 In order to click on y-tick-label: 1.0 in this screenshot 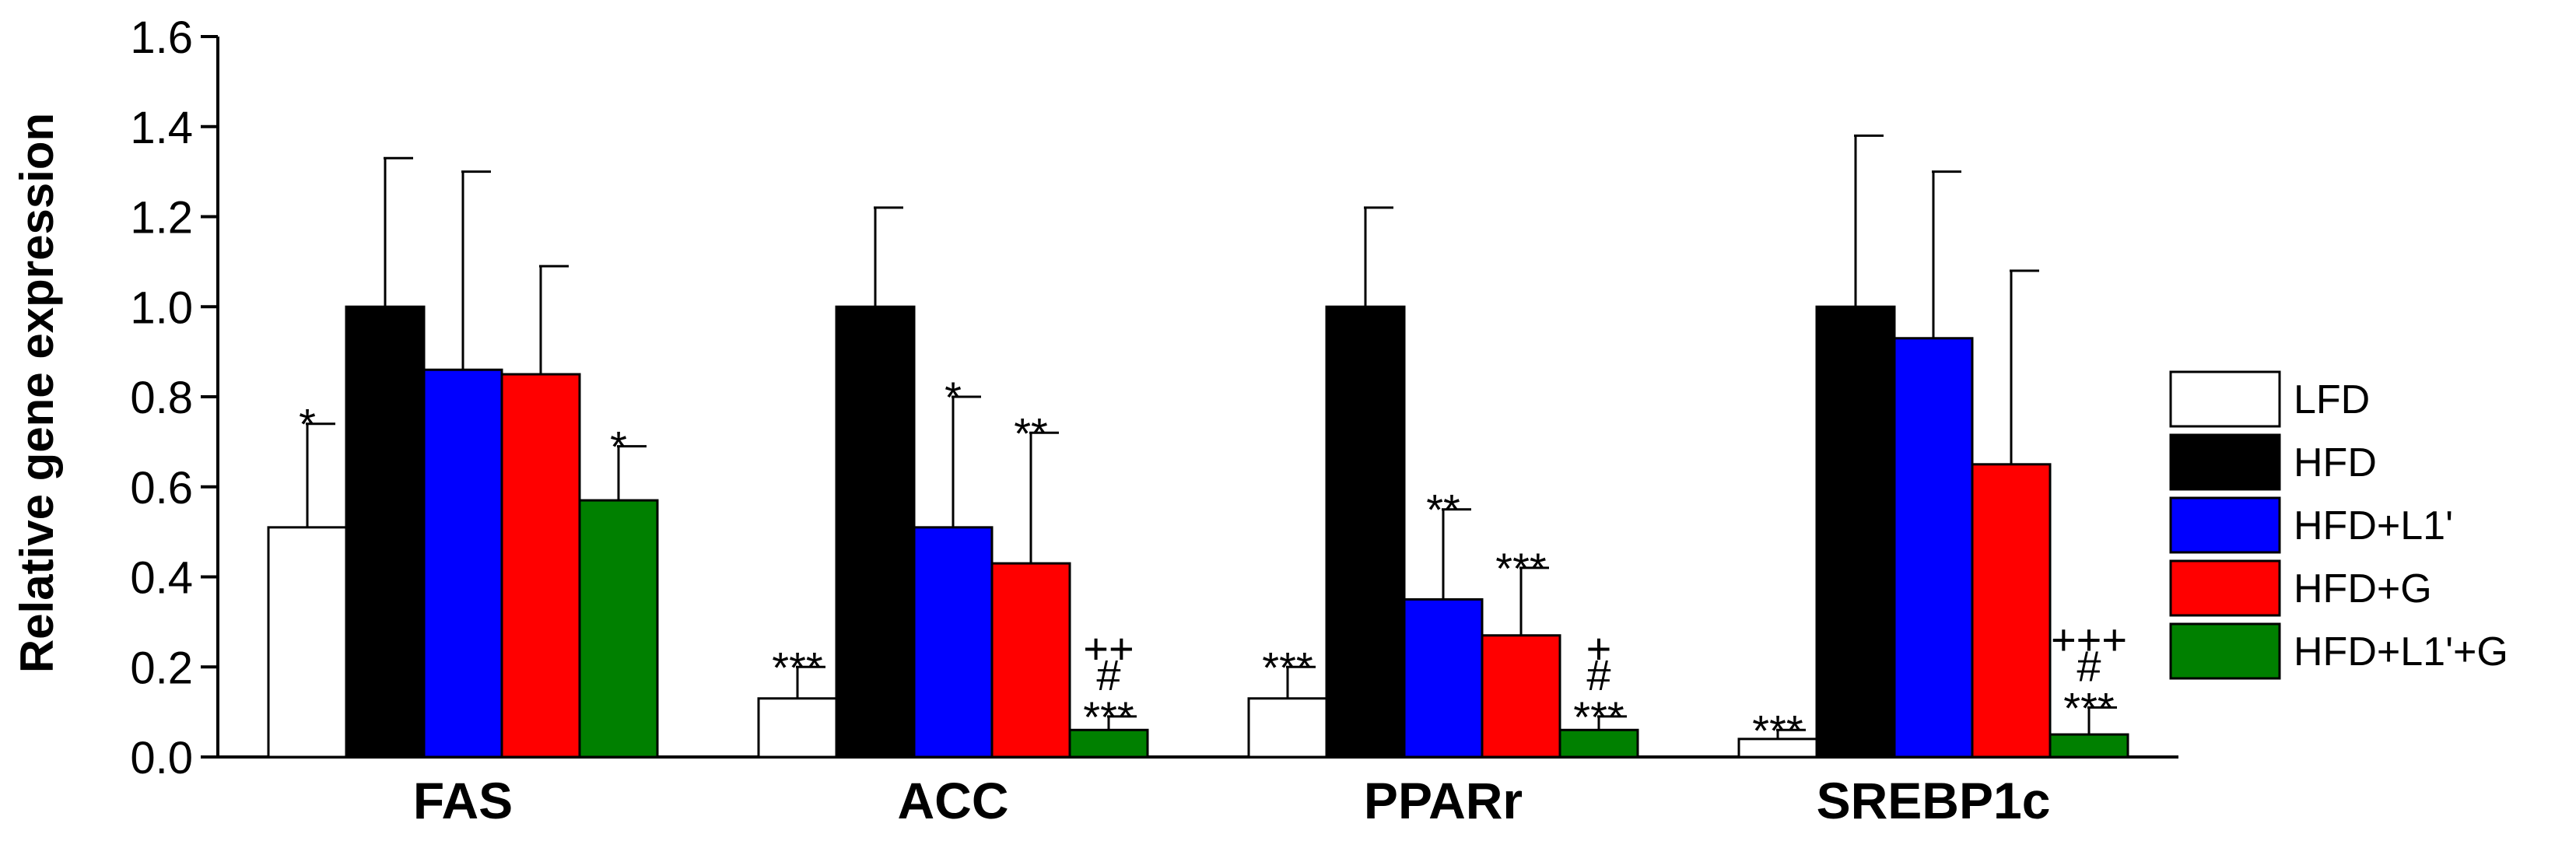, I will do `click(161, 307)`.